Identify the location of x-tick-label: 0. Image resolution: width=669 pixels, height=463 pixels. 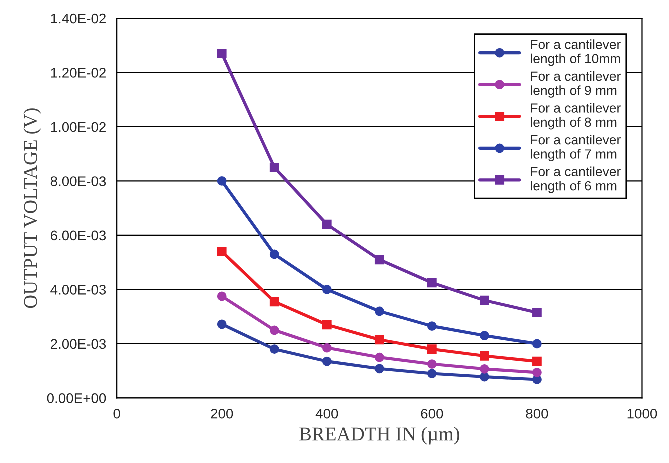
(117, 413).